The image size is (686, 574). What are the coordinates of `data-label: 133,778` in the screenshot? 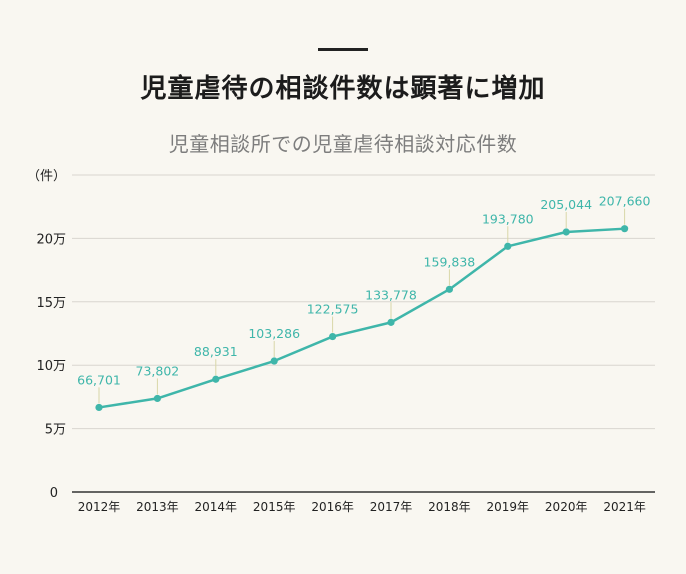 It's located at (391, 294).